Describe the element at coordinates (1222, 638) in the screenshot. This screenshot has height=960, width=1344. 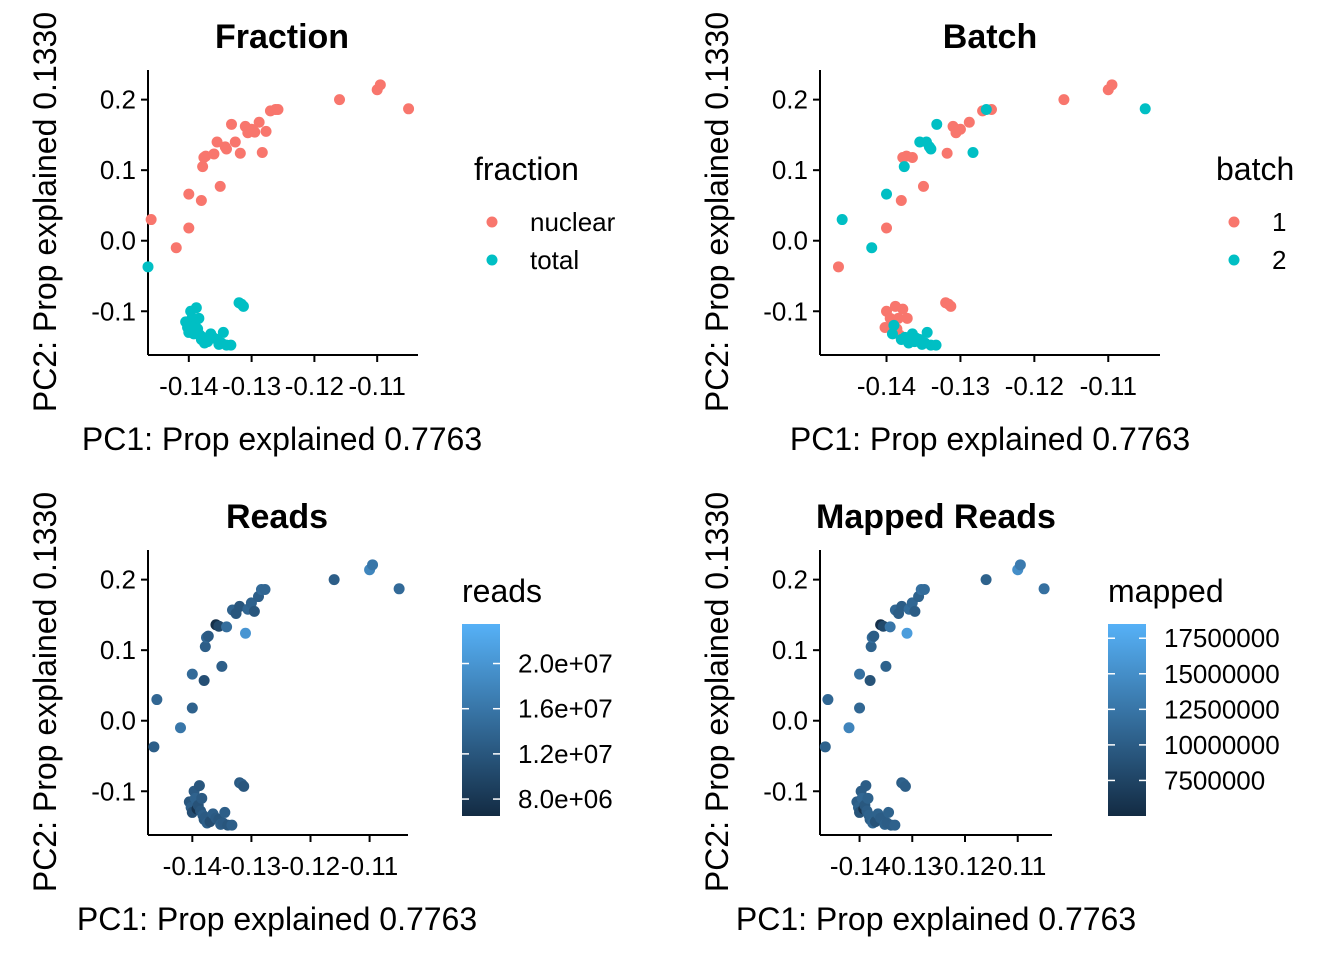
I see `colorbar-label: 17500000` at that location.